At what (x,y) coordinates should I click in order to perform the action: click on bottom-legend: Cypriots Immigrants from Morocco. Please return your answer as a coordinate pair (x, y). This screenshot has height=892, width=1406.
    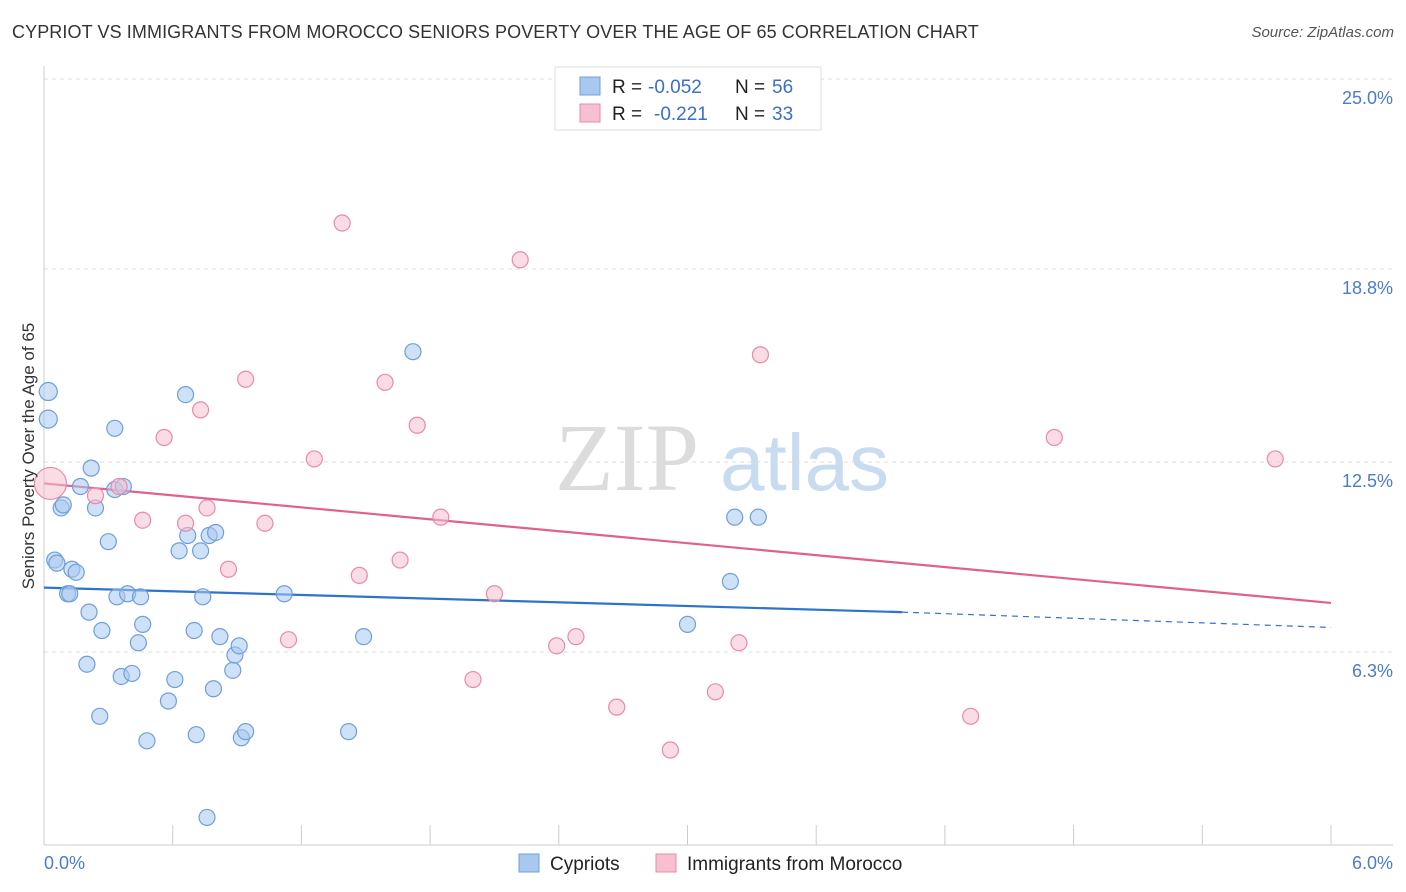
    Looking at the image, I should click on (710, 864).